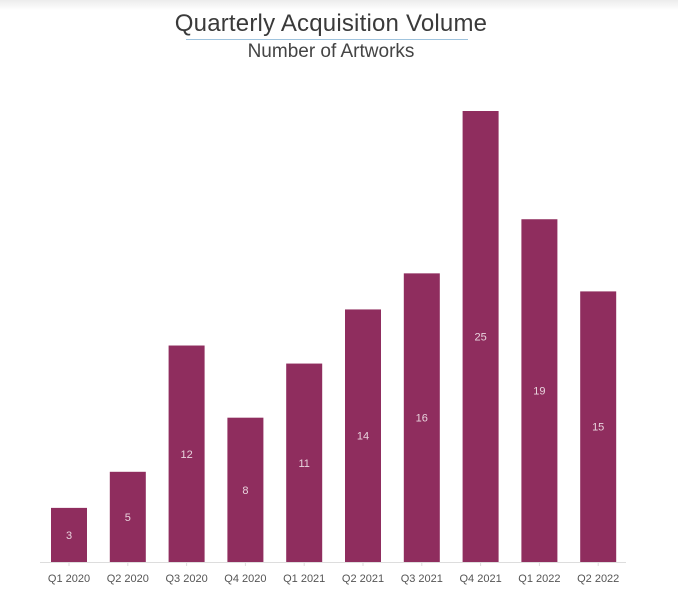 This screenshot has height=600, width=678. What do you see at coordinates (339, 5) in the screenshot?
I see `top-shadow` at bounding box center [339, 5].